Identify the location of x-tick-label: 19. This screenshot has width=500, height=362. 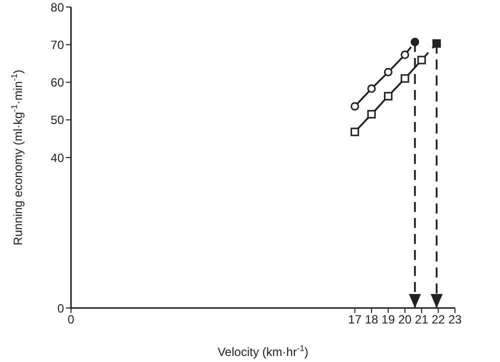
(389, 319).